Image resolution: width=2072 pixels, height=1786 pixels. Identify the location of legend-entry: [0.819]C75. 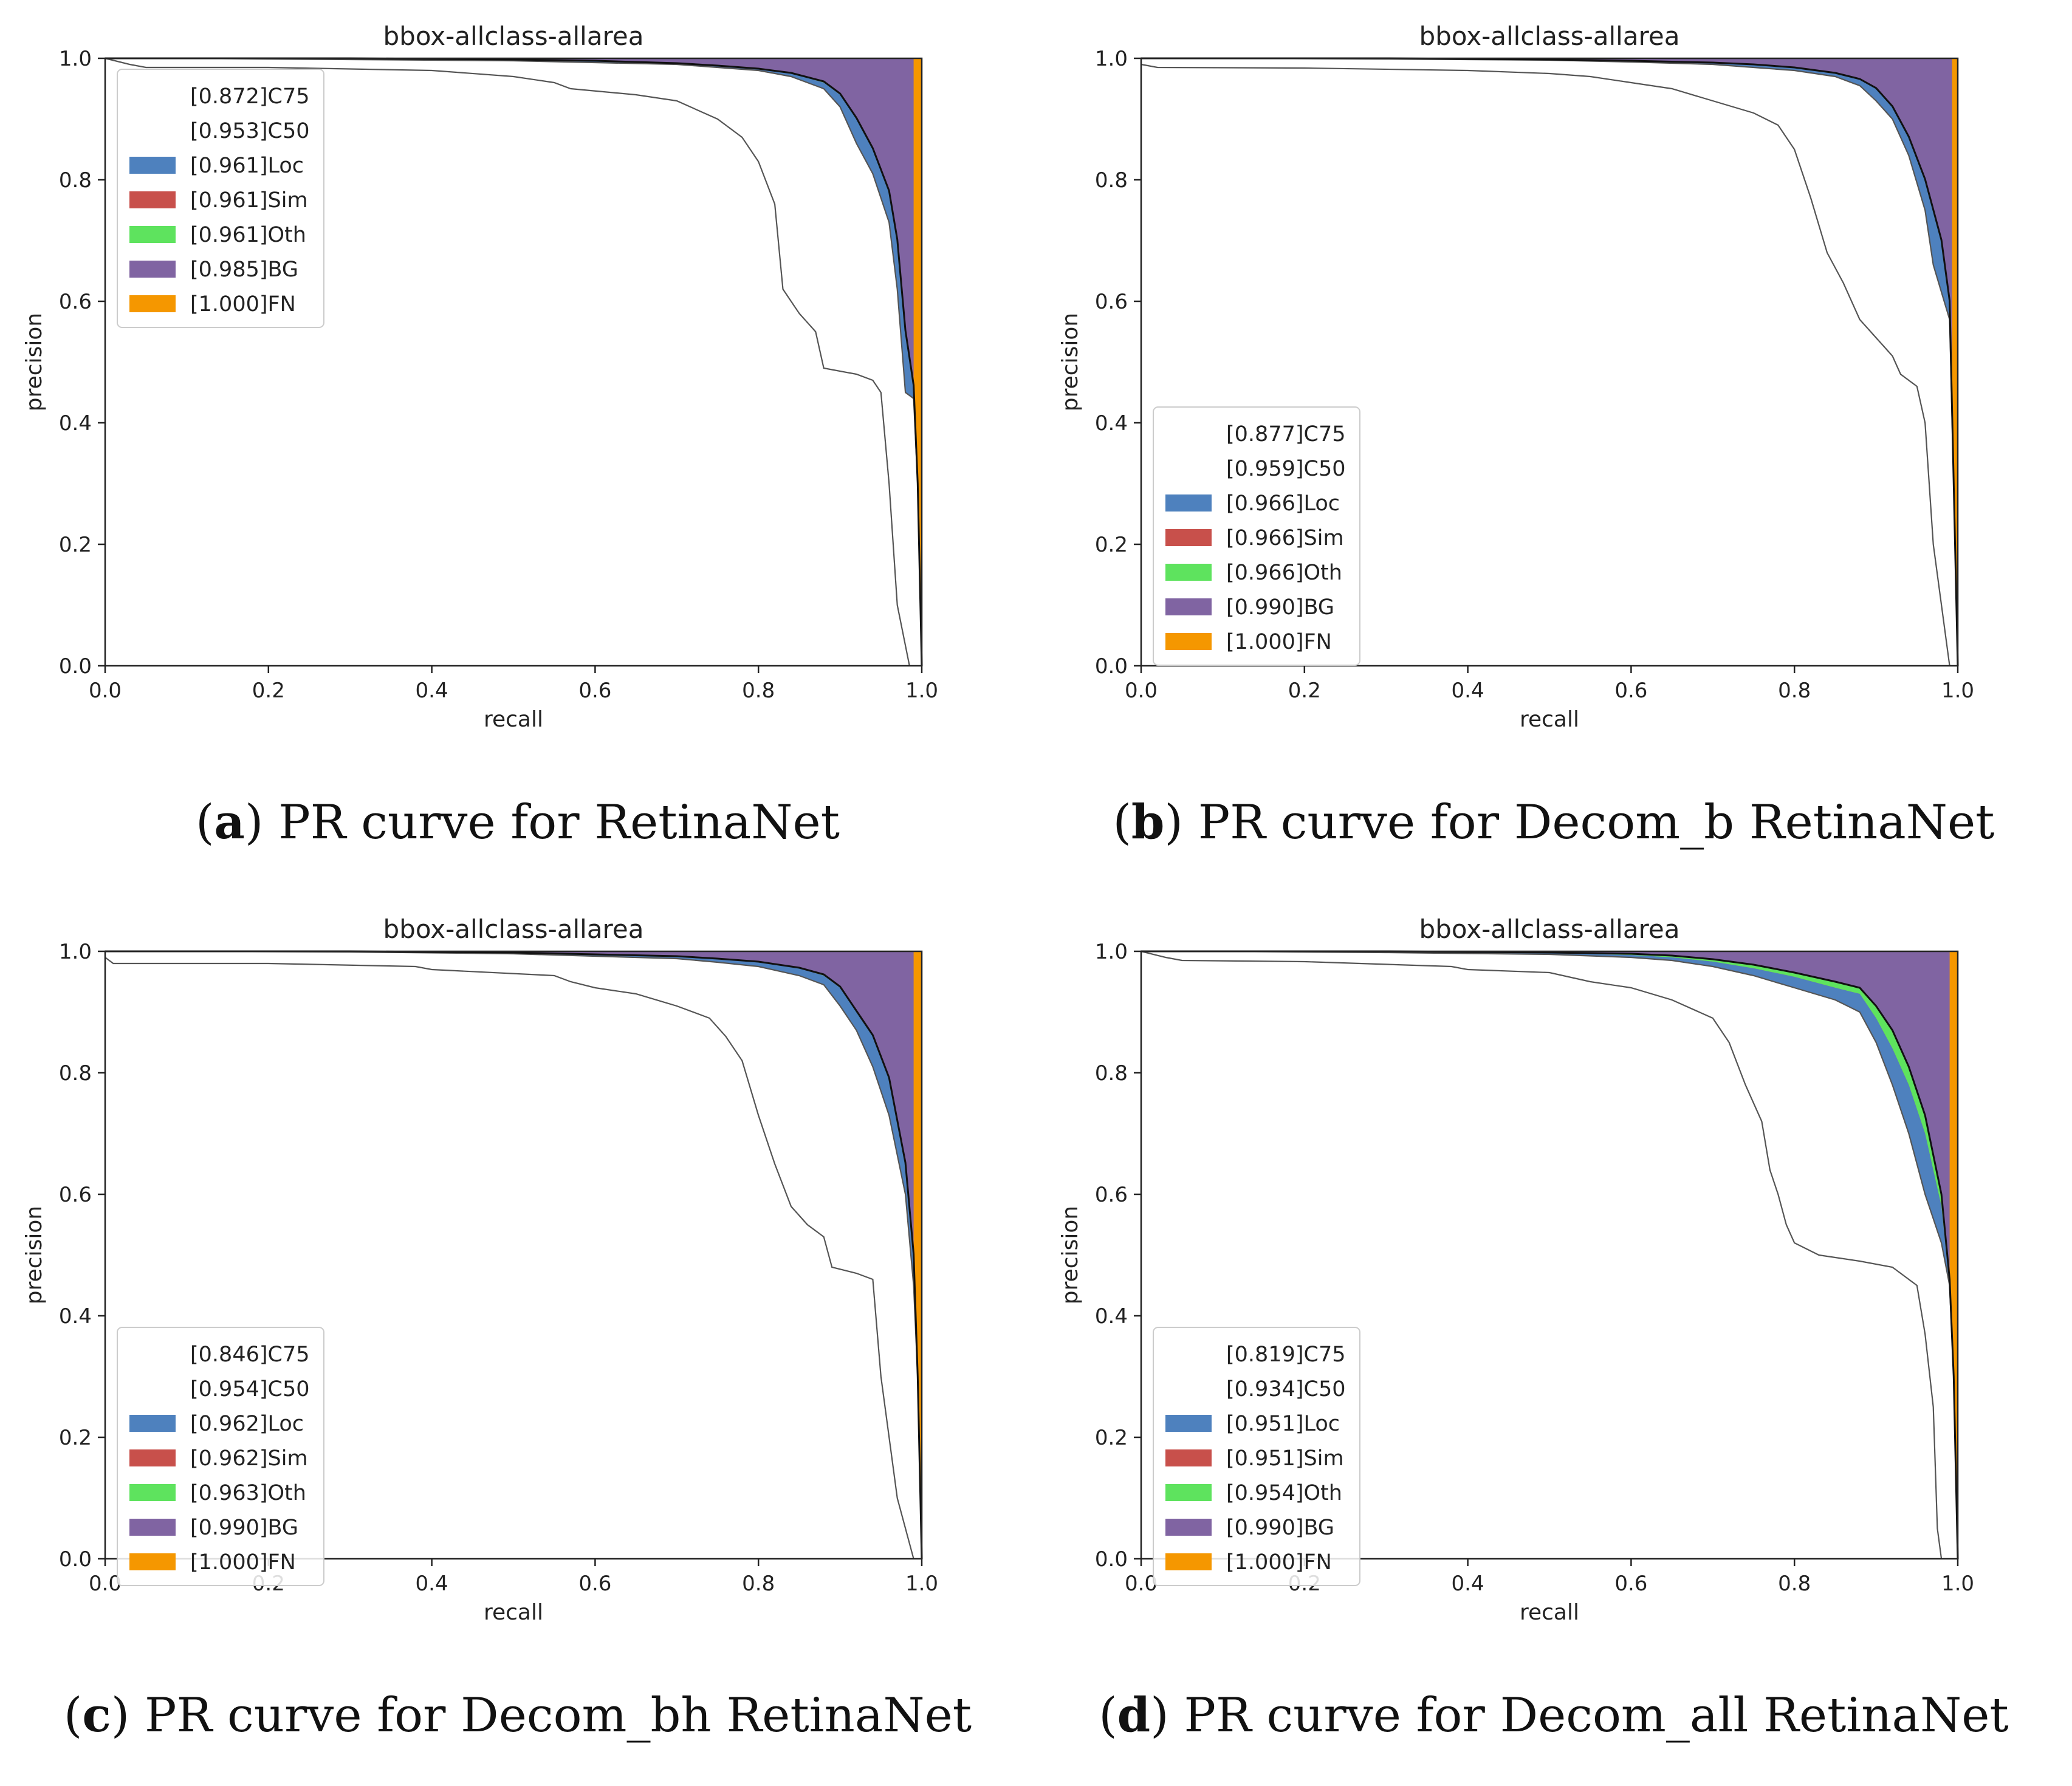
(1286, 1355).